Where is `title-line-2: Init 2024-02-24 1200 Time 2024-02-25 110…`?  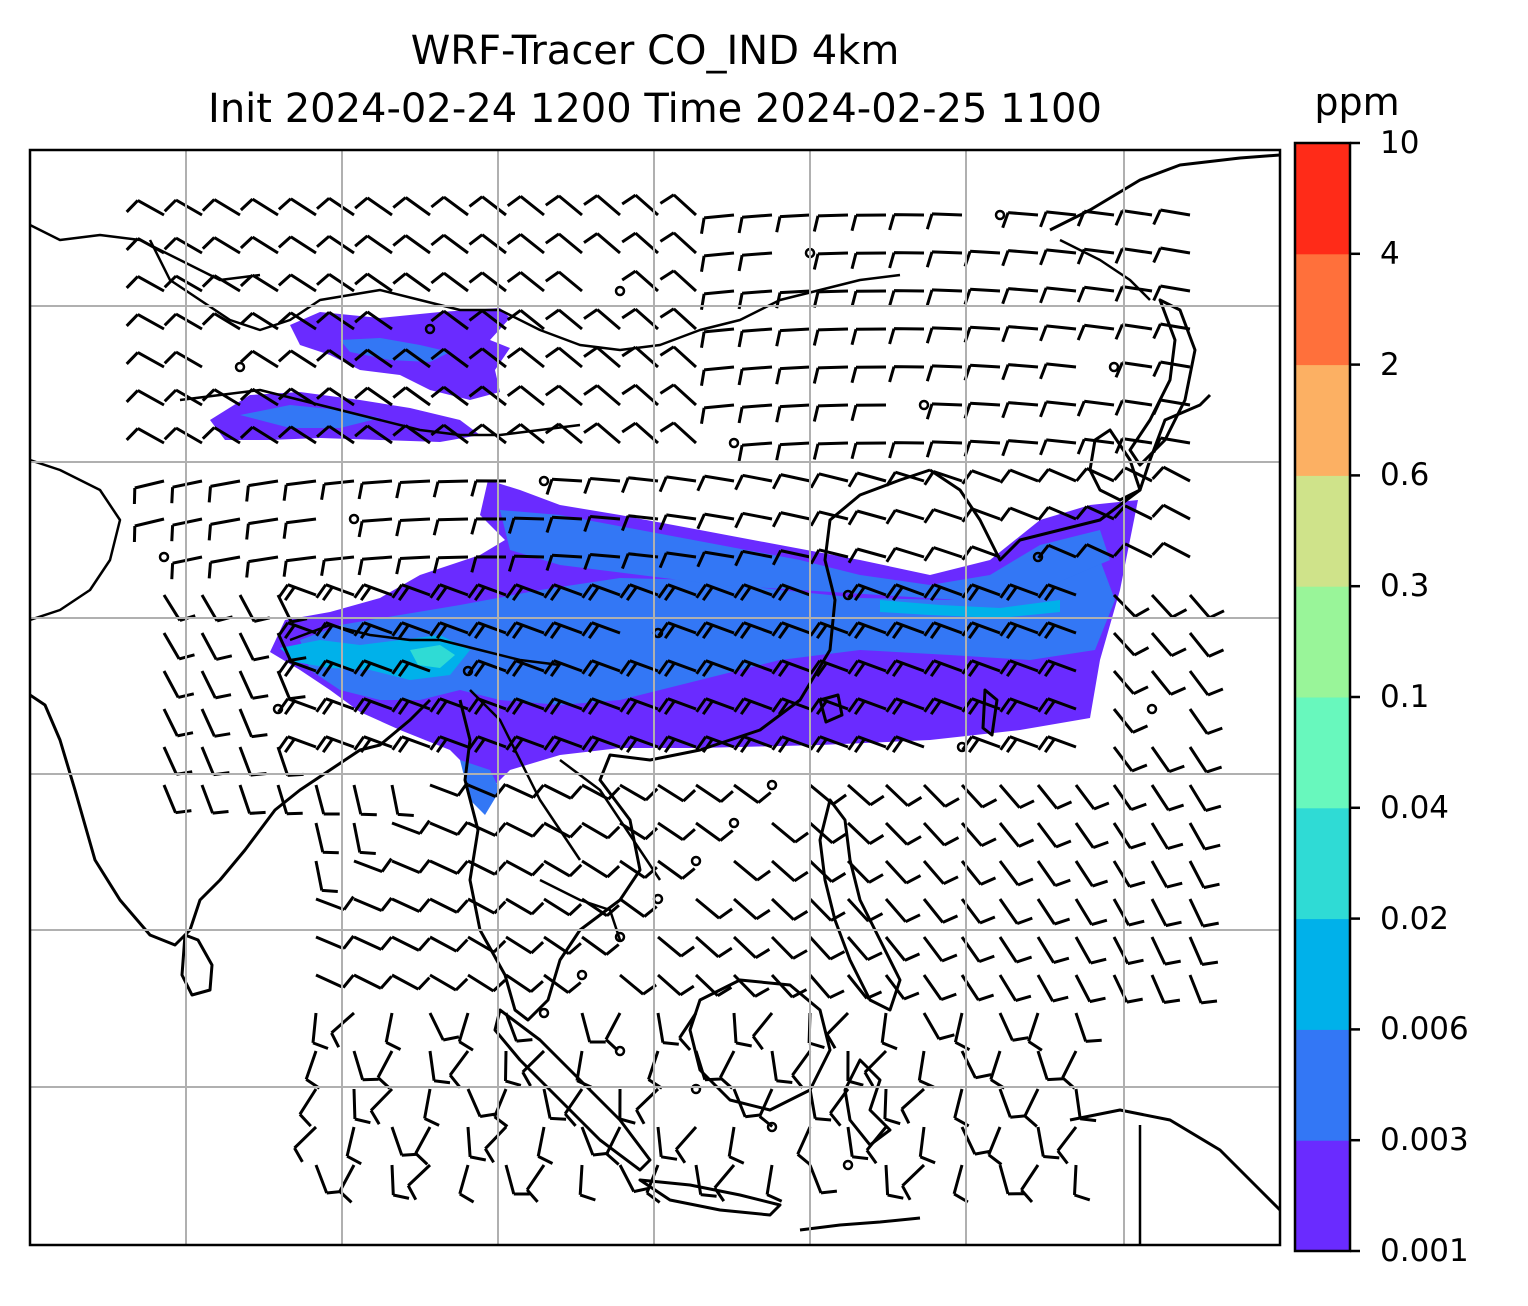 title-line-2: Init 2024-02-24 1200 Time 2024-02-25 110… is located at coordinates (655, 109).